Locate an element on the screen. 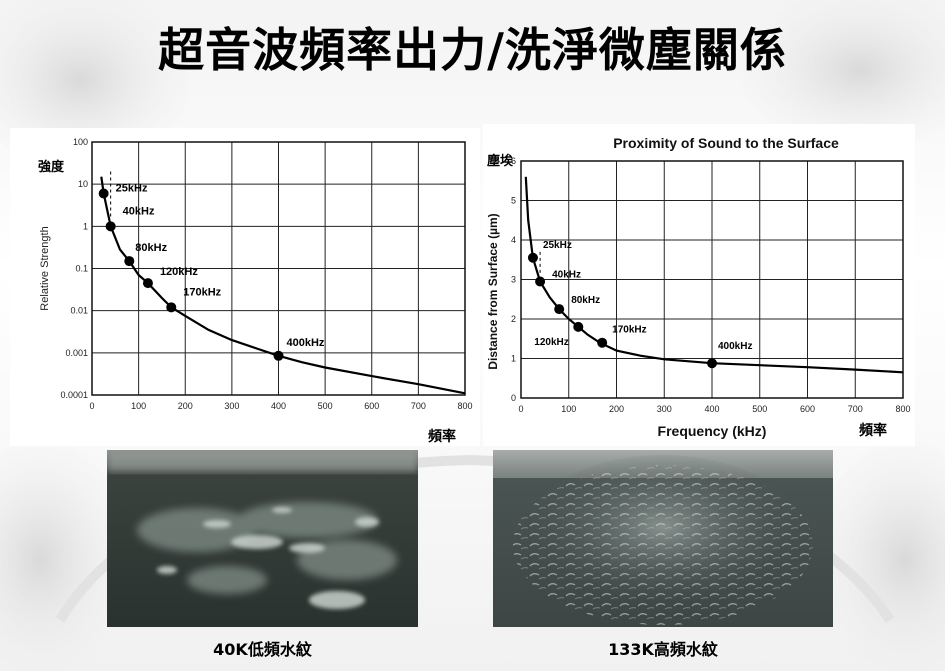  x-axis-label: Frequency (kHz) is located at coordinates (712, 431).